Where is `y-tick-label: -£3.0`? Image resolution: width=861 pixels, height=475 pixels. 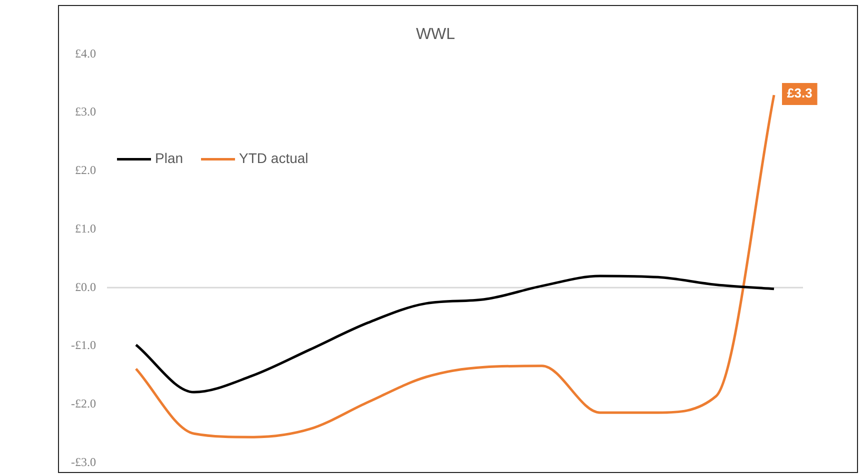
y-tick-label: -£3.0 is located at coordinates (83, 461).